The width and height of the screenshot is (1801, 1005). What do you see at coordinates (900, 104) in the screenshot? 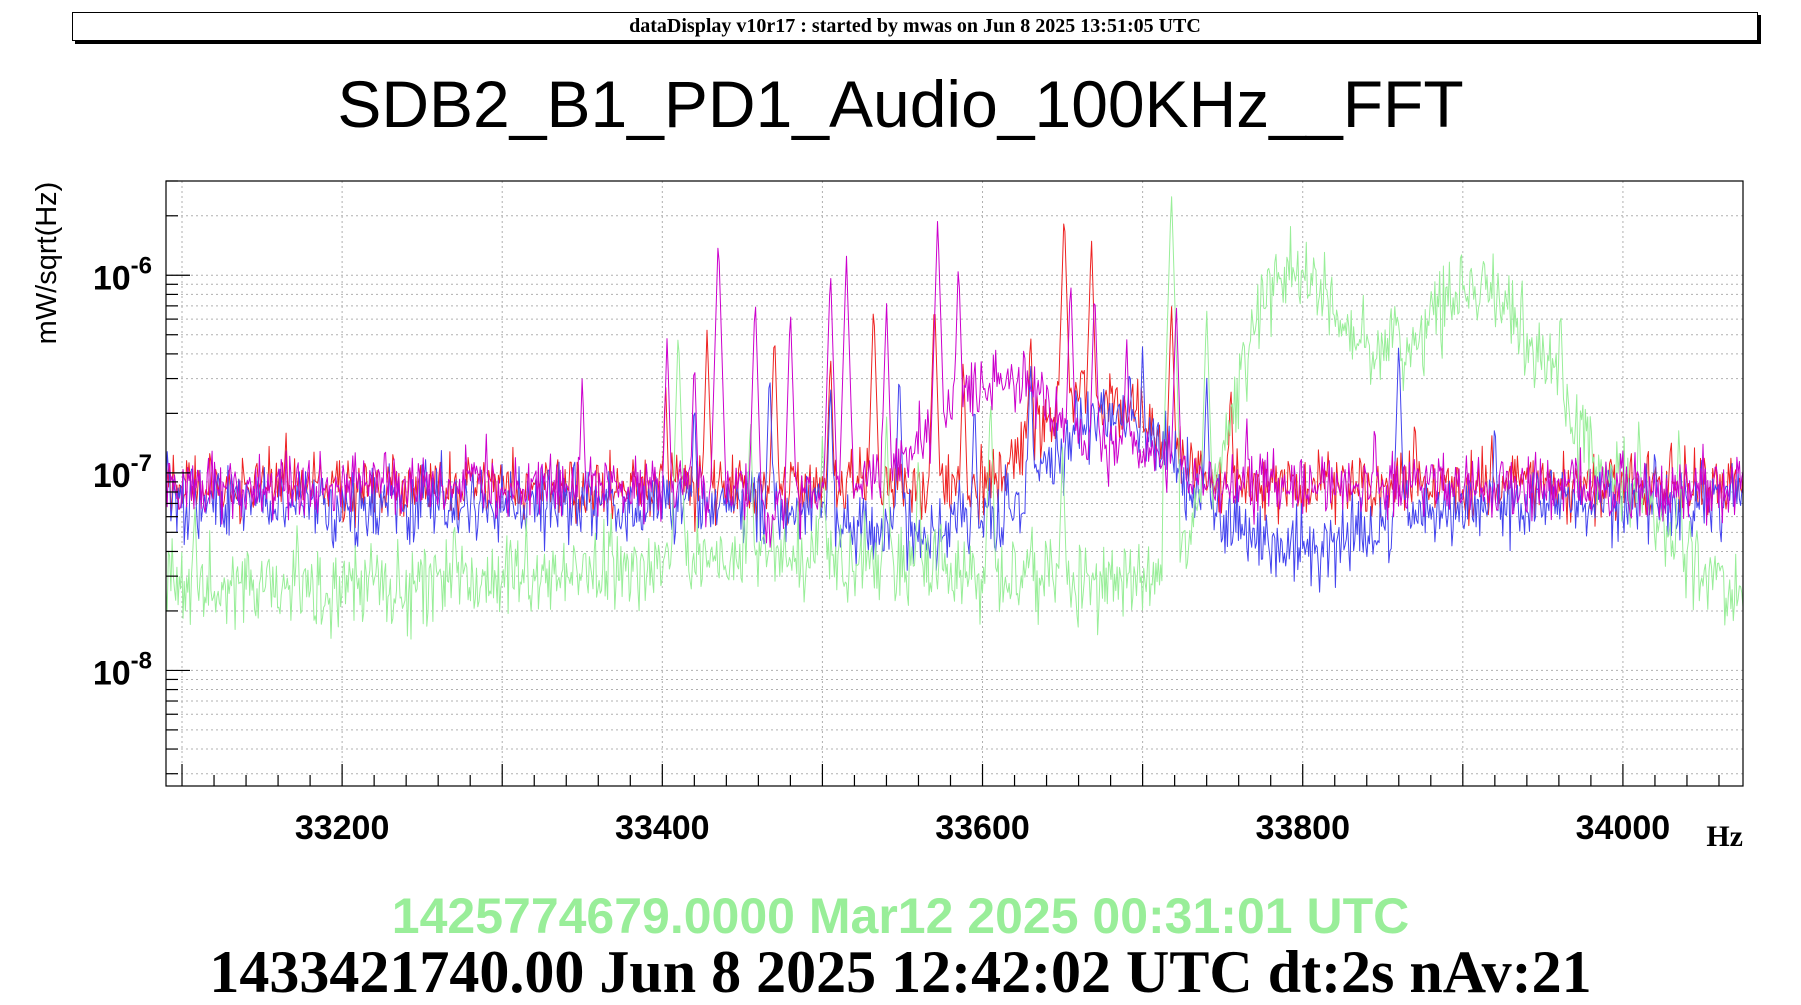
I see `chart-title: SDB2_B1_PD1_Audio_100KHz__FFT` at bounding box center [900, 104].